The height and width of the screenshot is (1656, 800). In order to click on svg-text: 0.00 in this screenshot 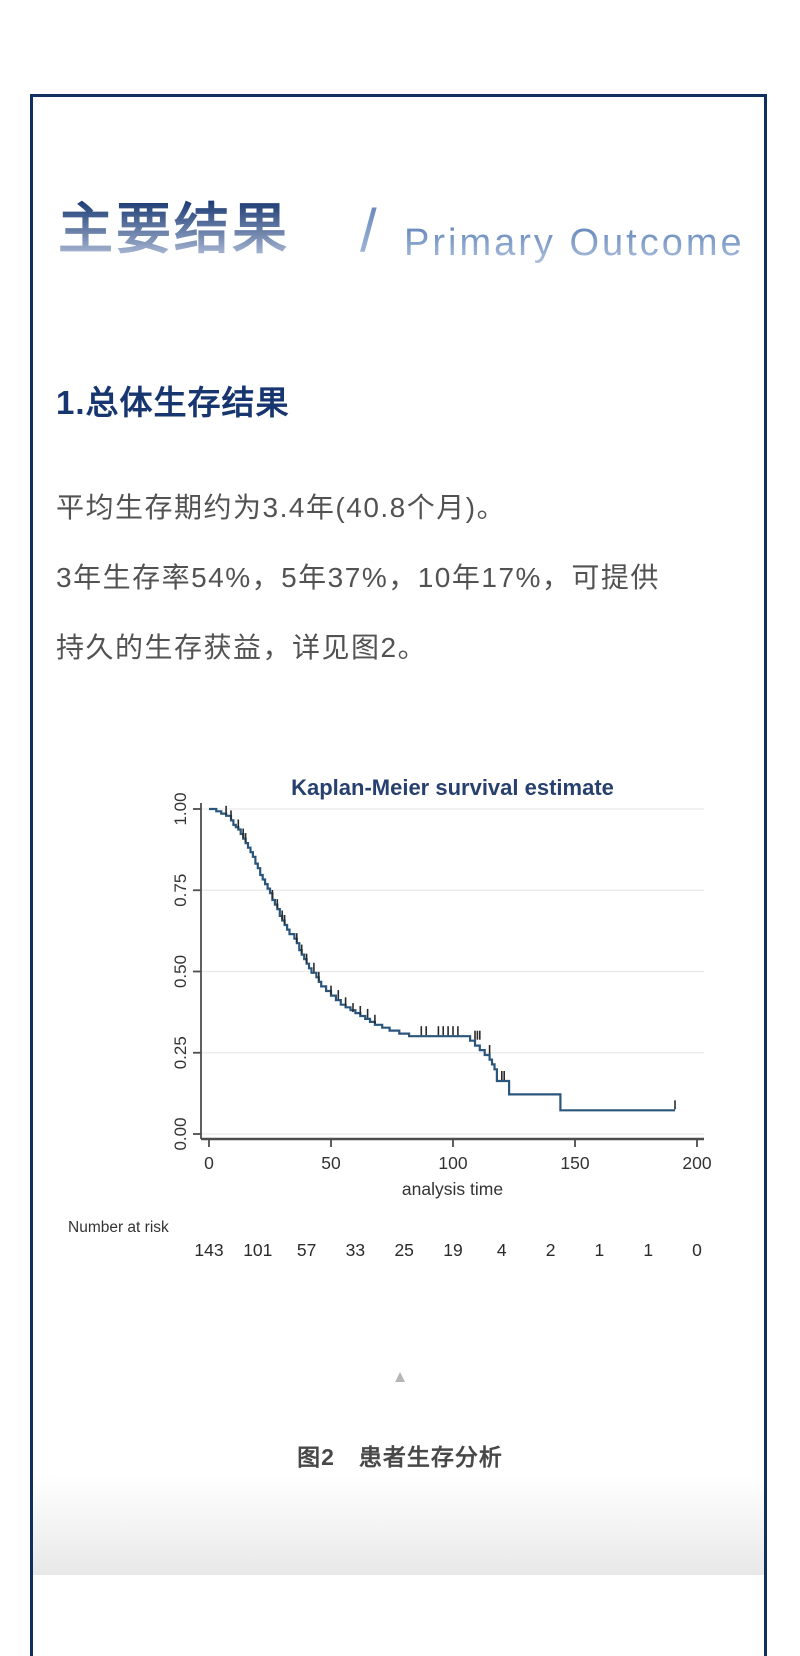, I will do `click(180, 1133)`.